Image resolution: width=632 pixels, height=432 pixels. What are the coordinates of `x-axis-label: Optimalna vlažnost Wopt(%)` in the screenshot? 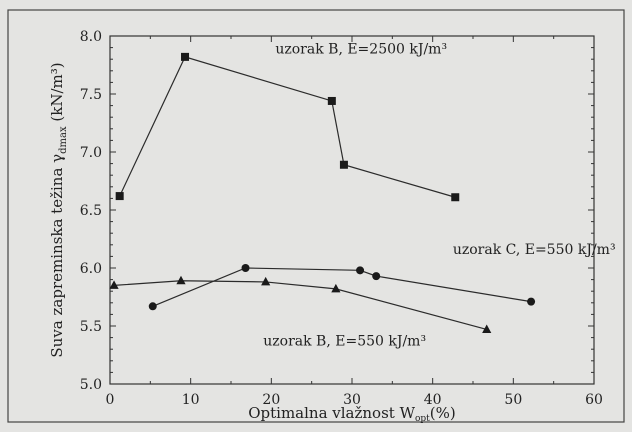 It's located at (352, 414).